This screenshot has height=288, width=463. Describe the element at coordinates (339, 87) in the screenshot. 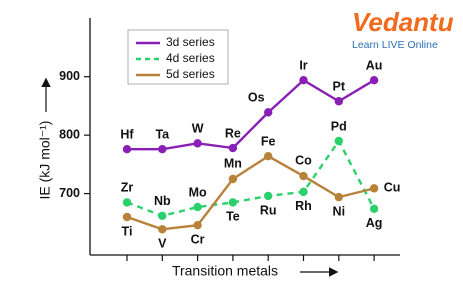

I see `point-label: Pt` at that location.